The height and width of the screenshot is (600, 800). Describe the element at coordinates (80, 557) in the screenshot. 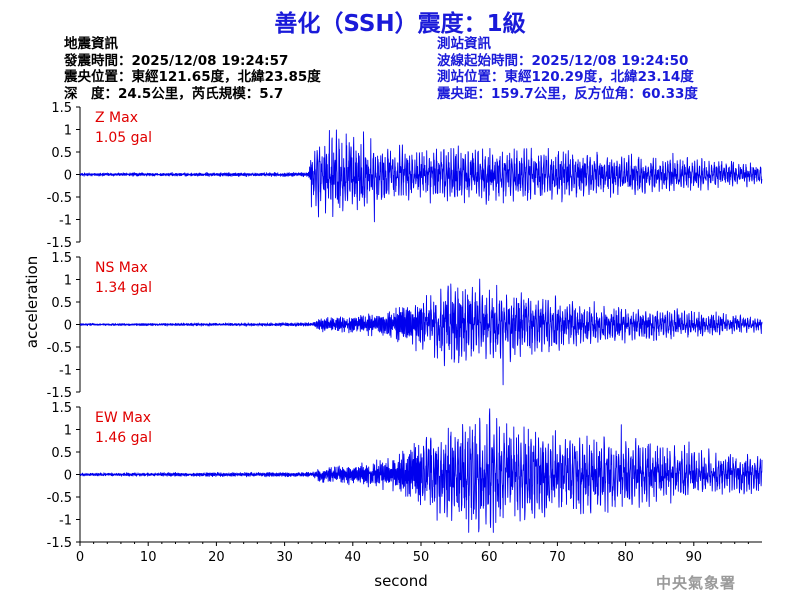

I see `x-tick-label: 0` at that location.